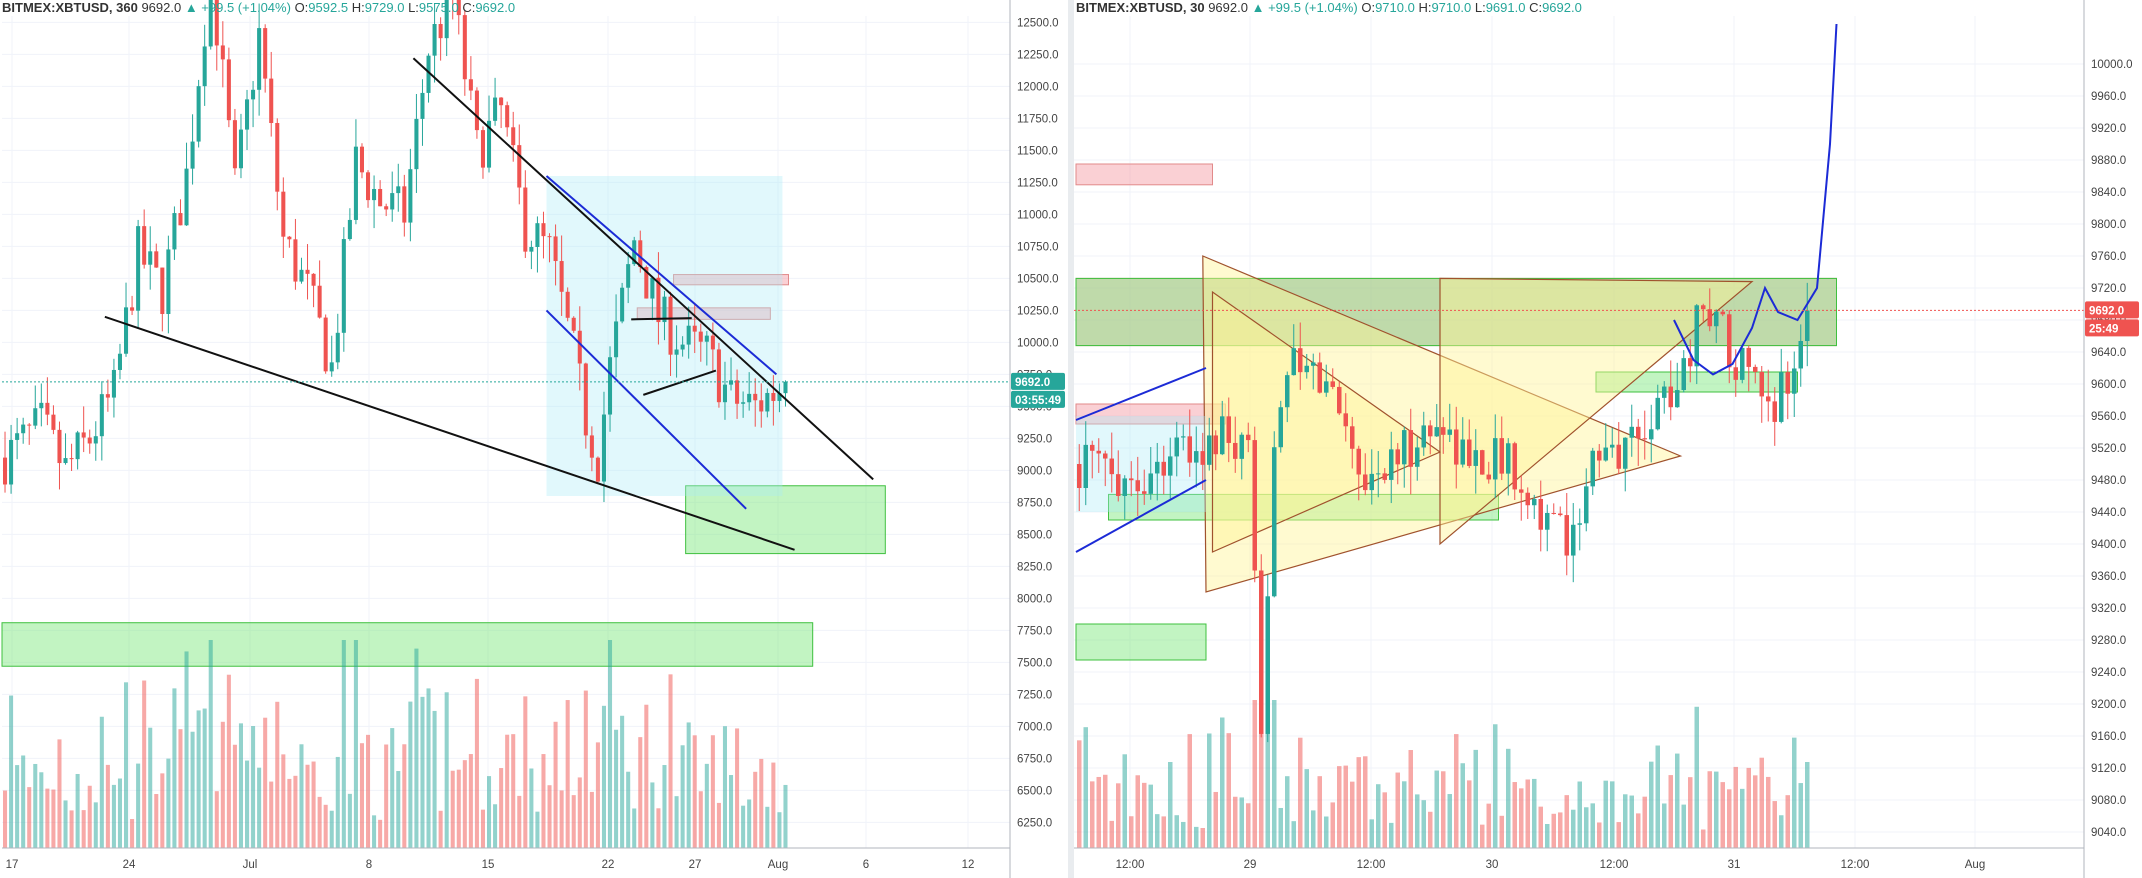 The image size is (2142, 878). What do you see at coordinates (1034, 823) in the screenshot?
I see `left-y-tick-label: 6250.0` at bounding box center [1034, 823].